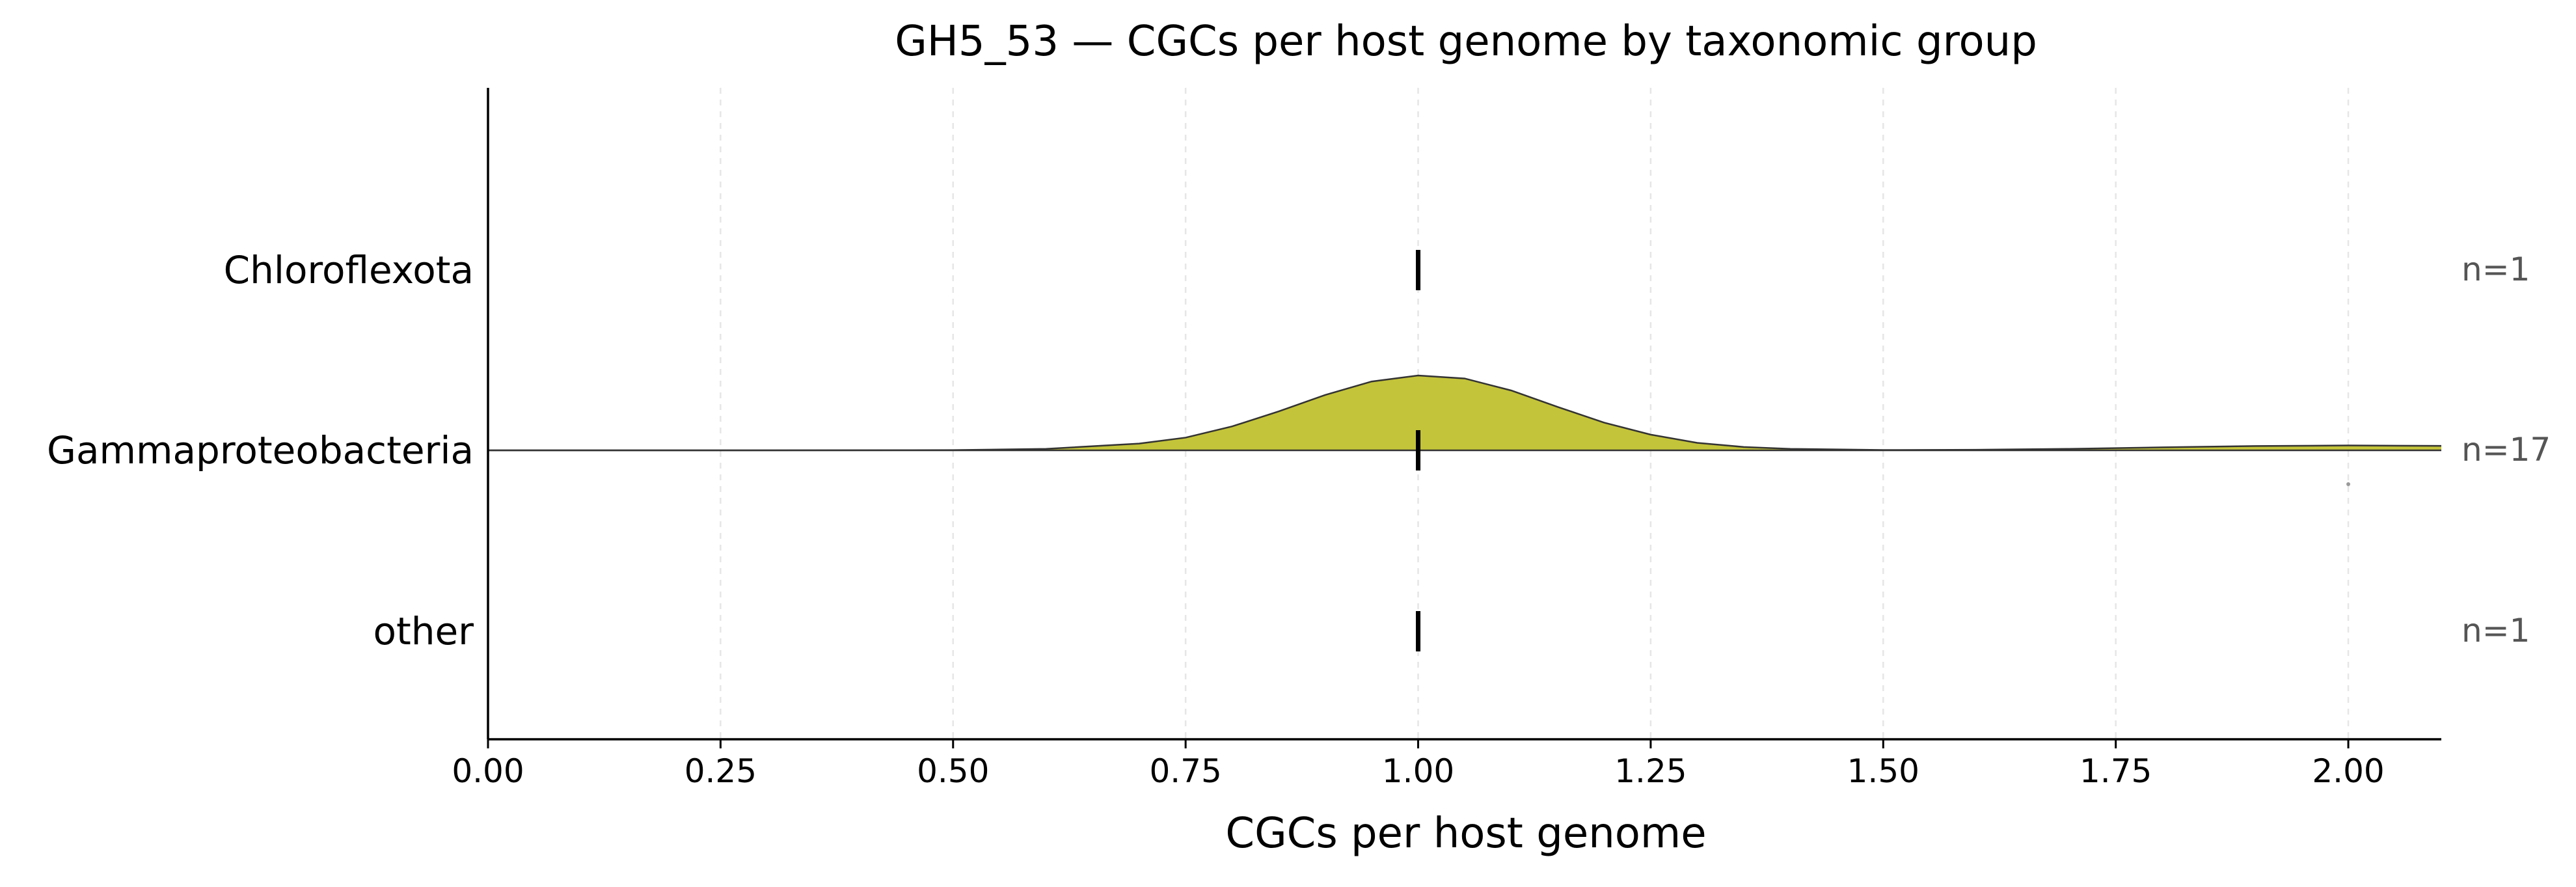  What do you see at coordinates (2116, 771) in the screenshot?
I see `x-tick-label: 1.75` at bounding box center [2116, 771].